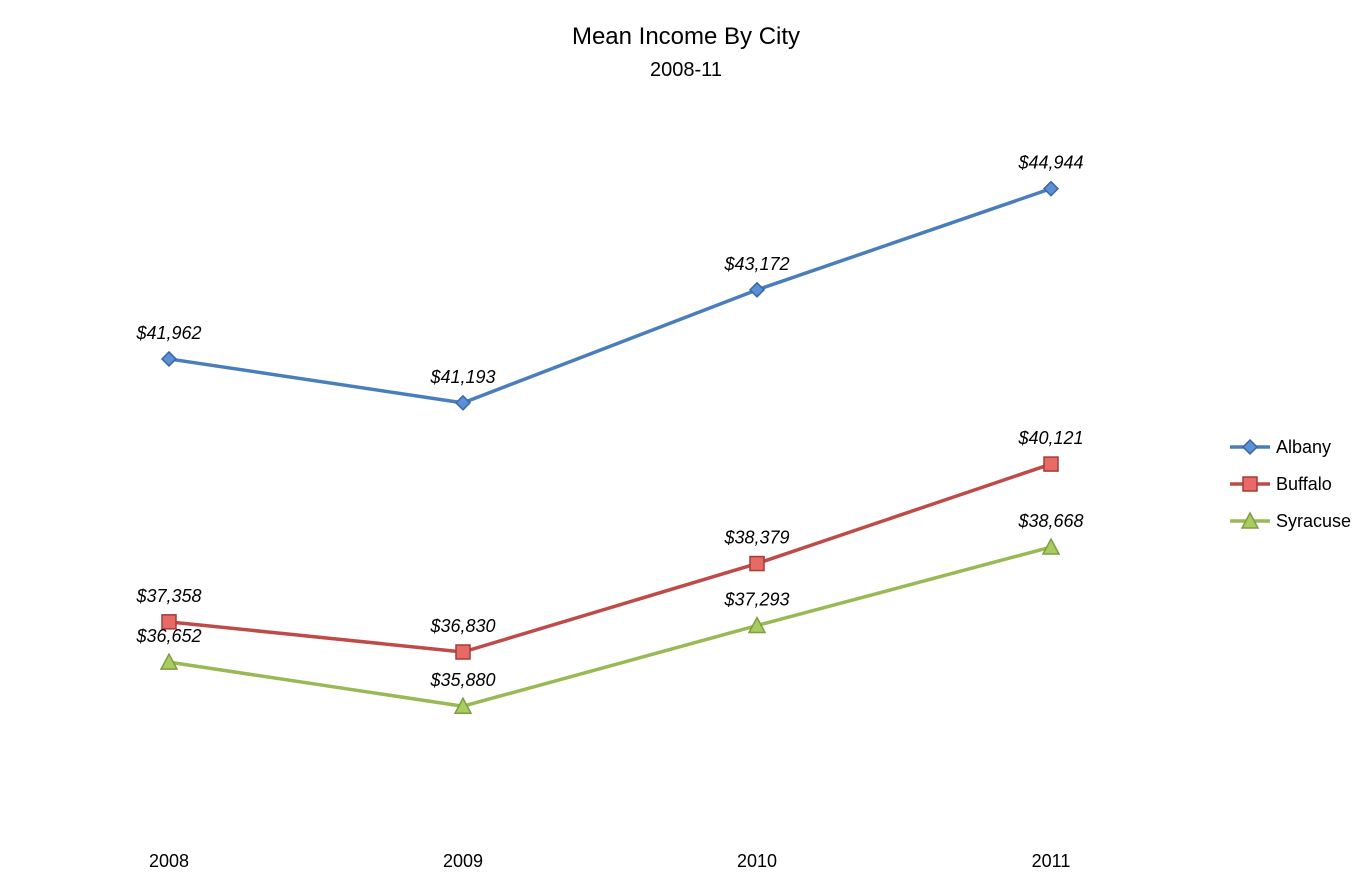 The height and width of the screenshot is (890, 1372). Describe the element at coordinates (757, 289) in the screenshot. I see `data-point-albany-2010` at that location.